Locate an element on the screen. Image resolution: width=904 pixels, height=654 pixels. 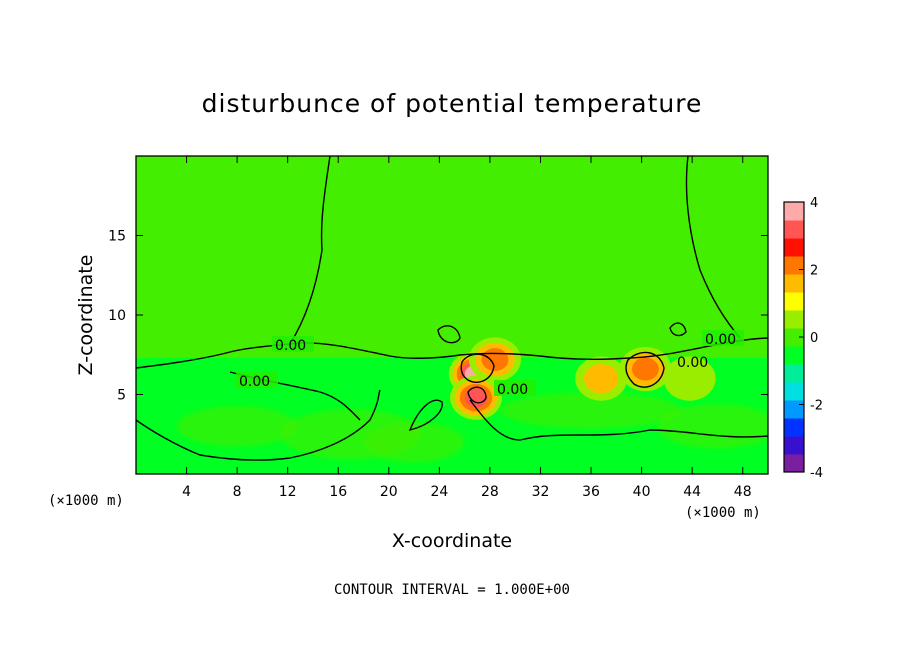
y-axis-title: Z-coordinate is located at coordinates (86, 315).